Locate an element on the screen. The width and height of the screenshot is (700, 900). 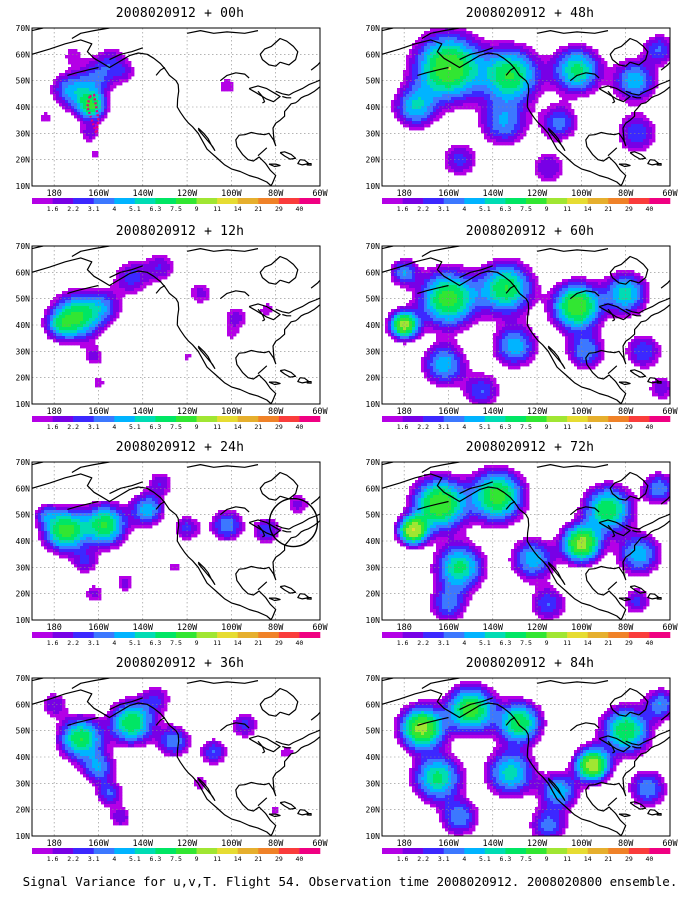
panel-title: 2008020912 + 60h is located at coordinates (530, 231).